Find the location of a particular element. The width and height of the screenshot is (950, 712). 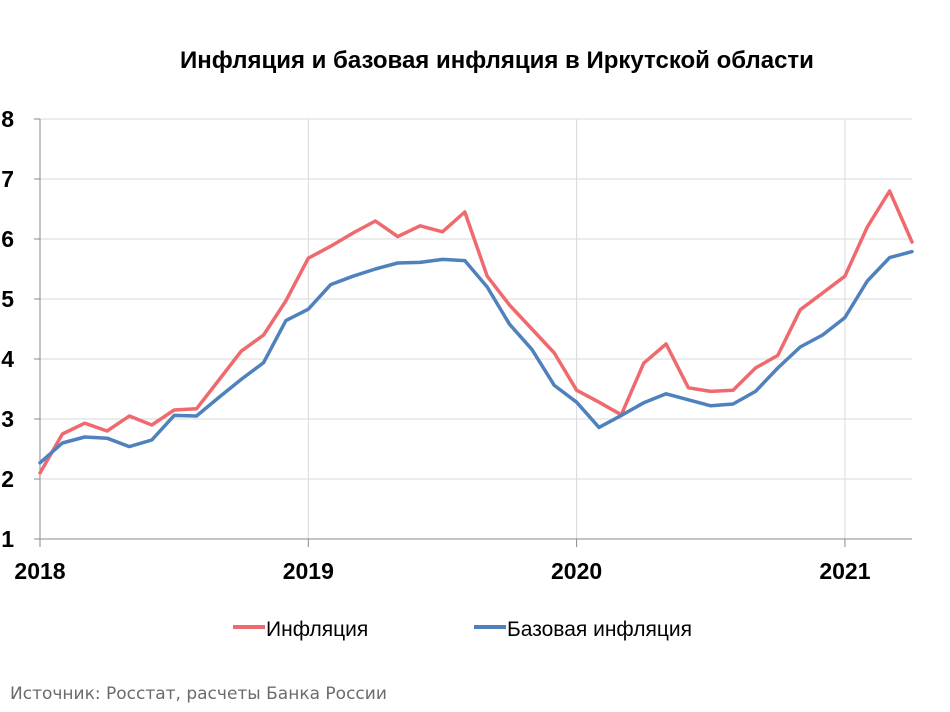

x-tick-label: 2018 is located at coordinates (39, 571).